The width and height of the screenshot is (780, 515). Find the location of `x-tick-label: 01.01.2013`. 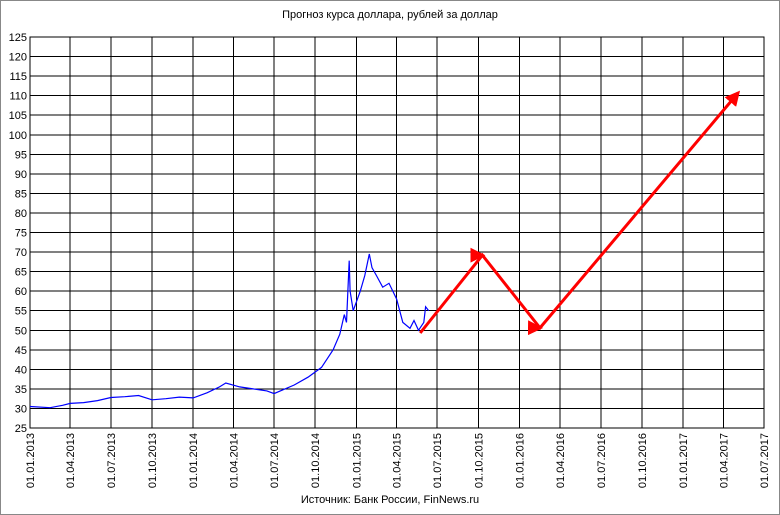

x-tick-label: 01.01.2013 is located at coordinates (31, 460).